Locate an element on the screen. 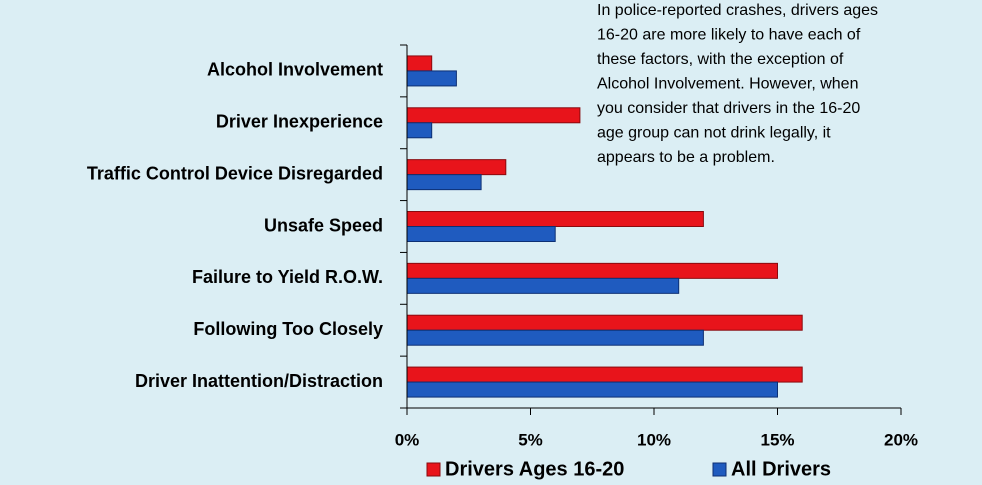 The width and height of the screenshot is (982, 485). x-tick-label: 15% is located at coordinates (777, 439).